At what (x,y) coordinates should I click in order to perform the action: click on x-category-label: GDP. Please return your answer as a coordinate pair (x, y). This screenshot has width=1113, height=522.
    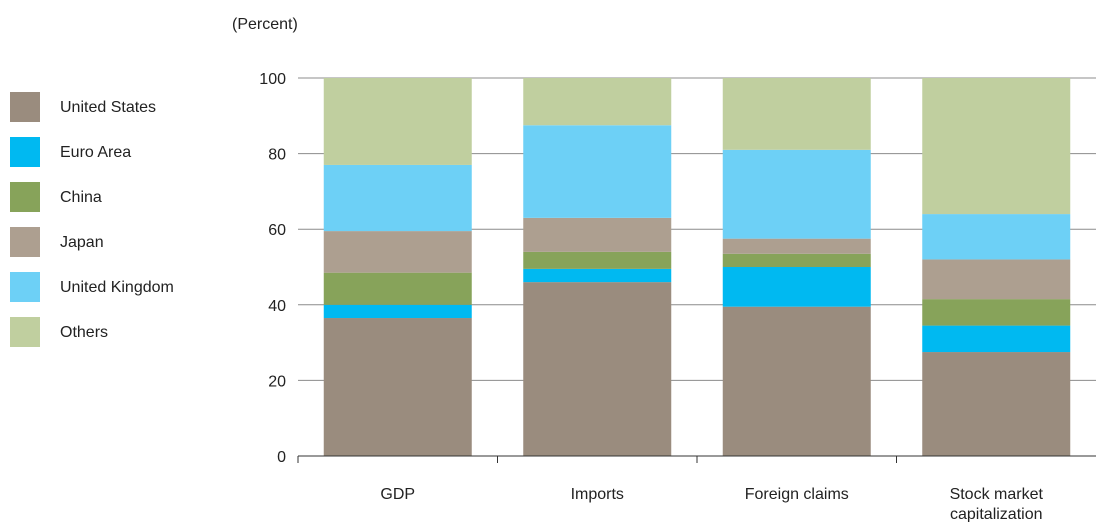
    Looking at the image, I should click on (397, 494).